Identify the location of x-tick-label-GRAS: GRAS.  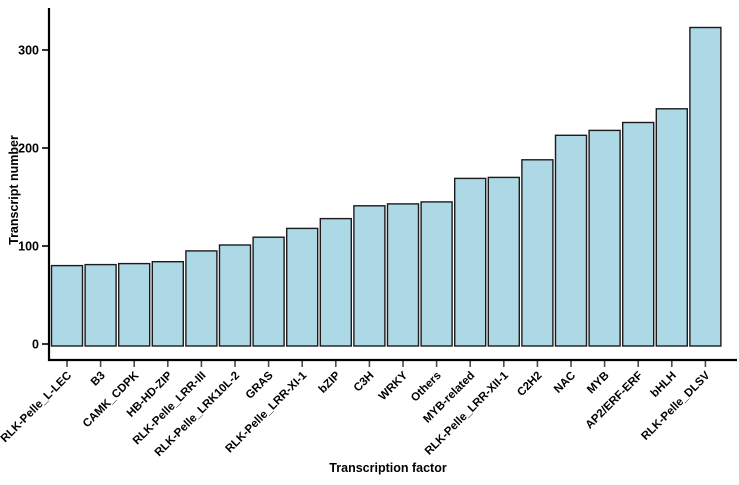
(260, 385).